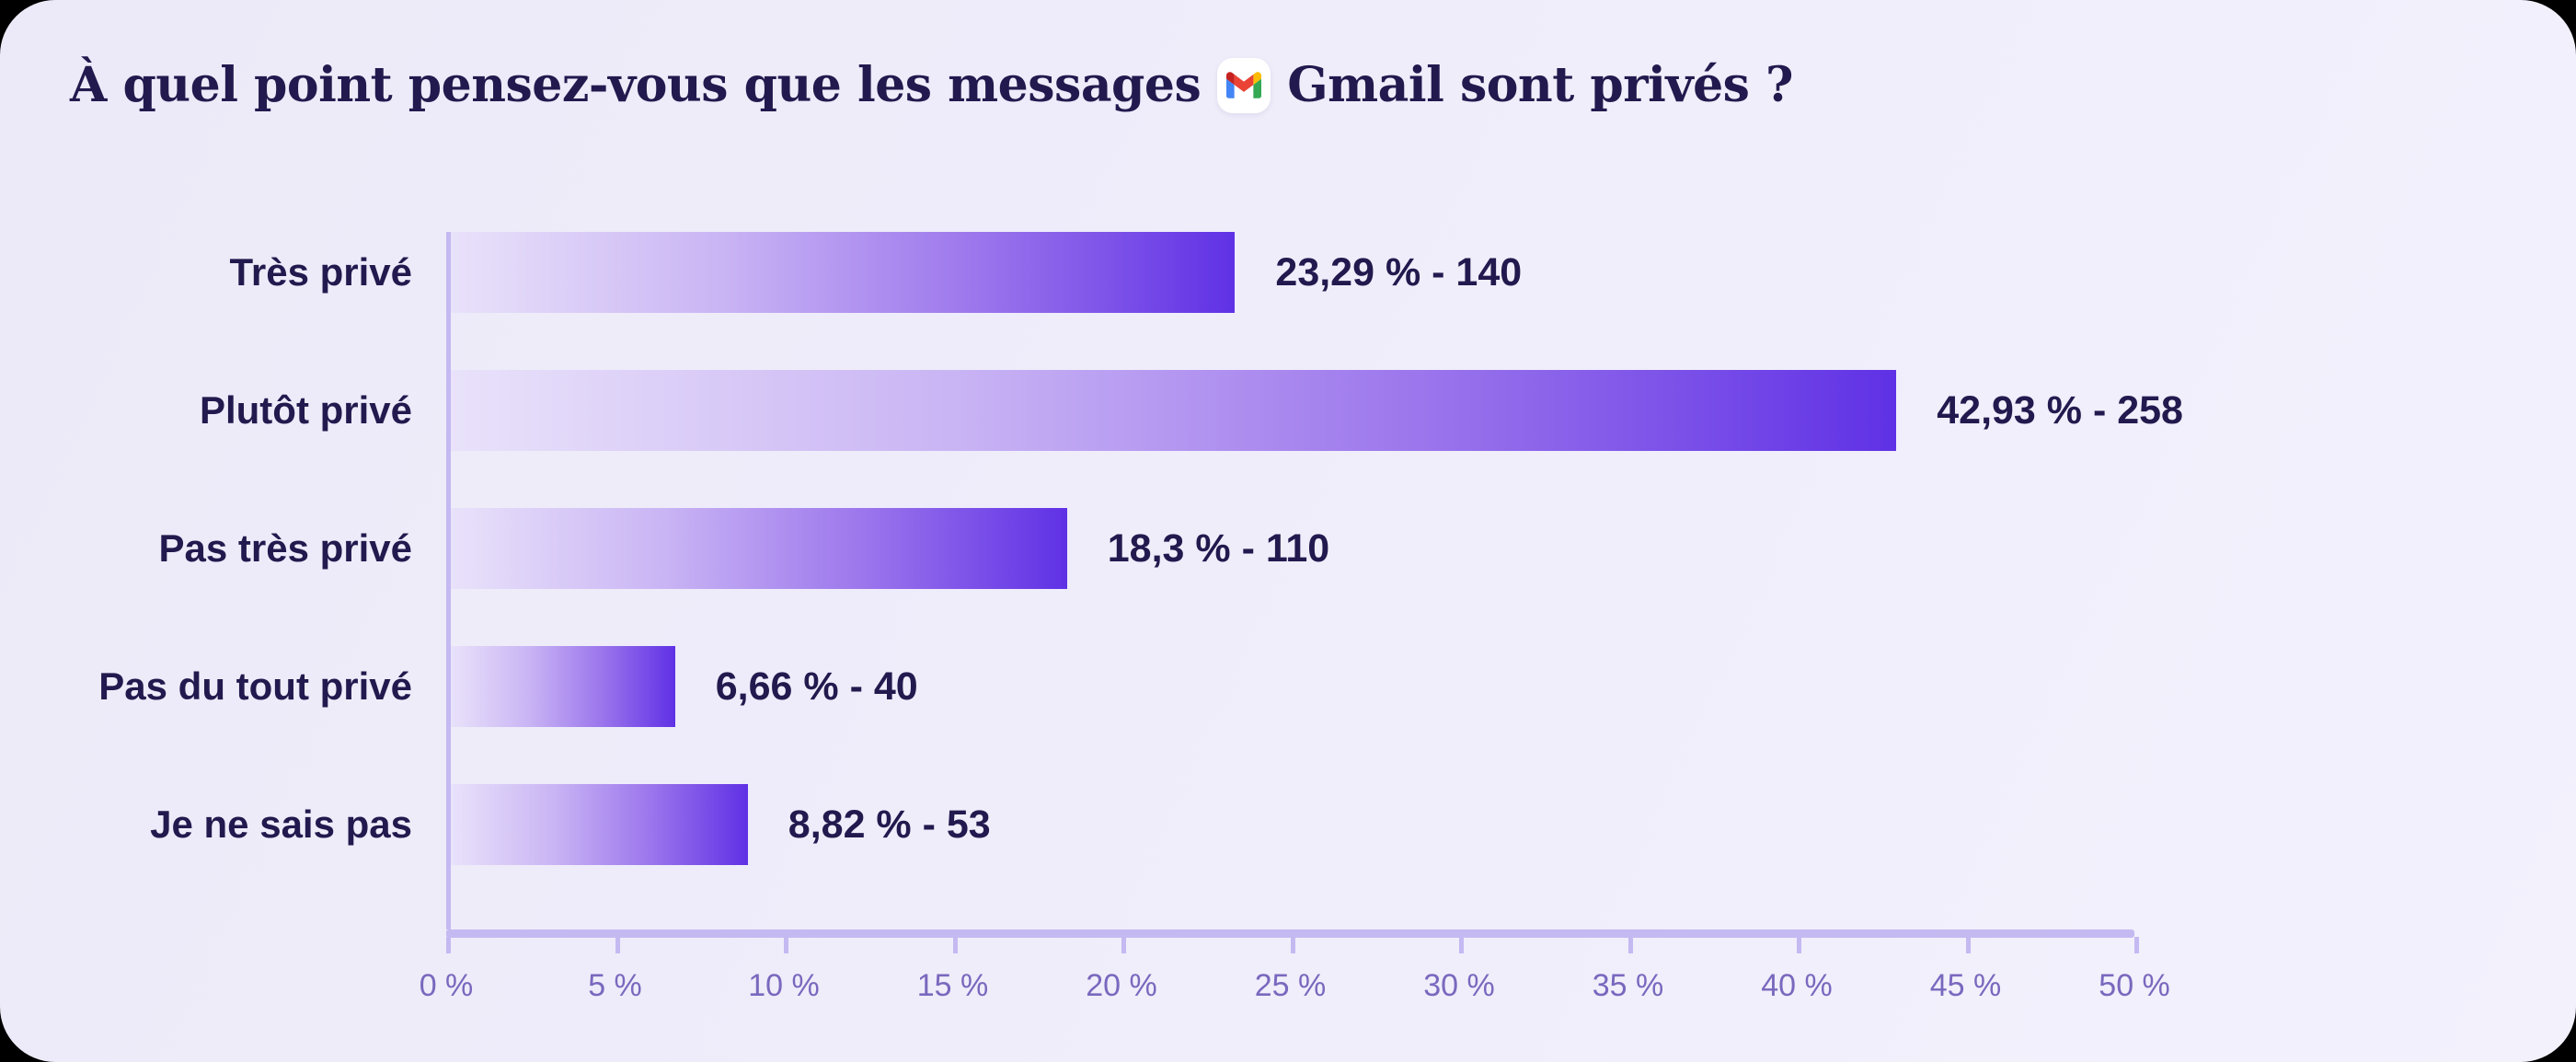 This screenshot has width=2576, height=1062. I want to click on chart-row: Pas du tout privé 6,66 % - 40, so click(1290, 687).